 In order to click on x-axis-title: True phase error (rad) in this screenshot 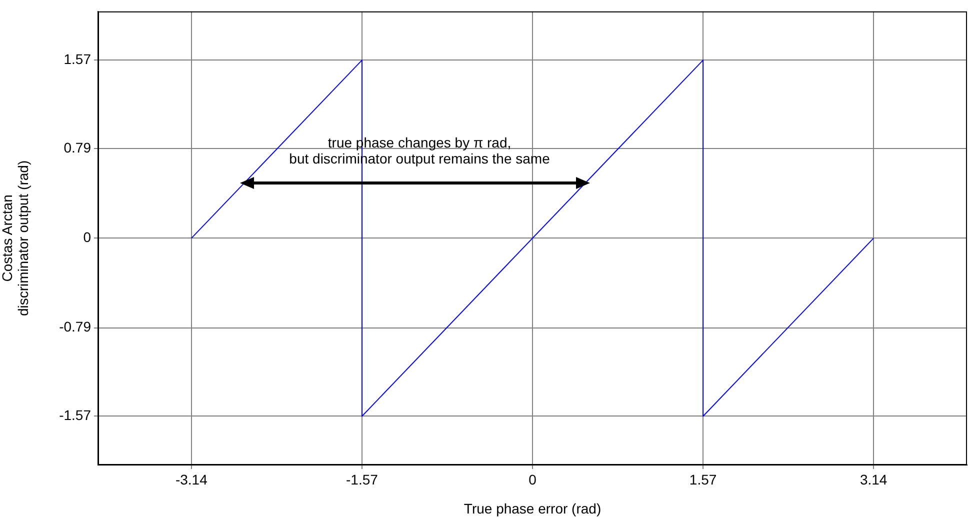, I will do `click(533, 508)`.